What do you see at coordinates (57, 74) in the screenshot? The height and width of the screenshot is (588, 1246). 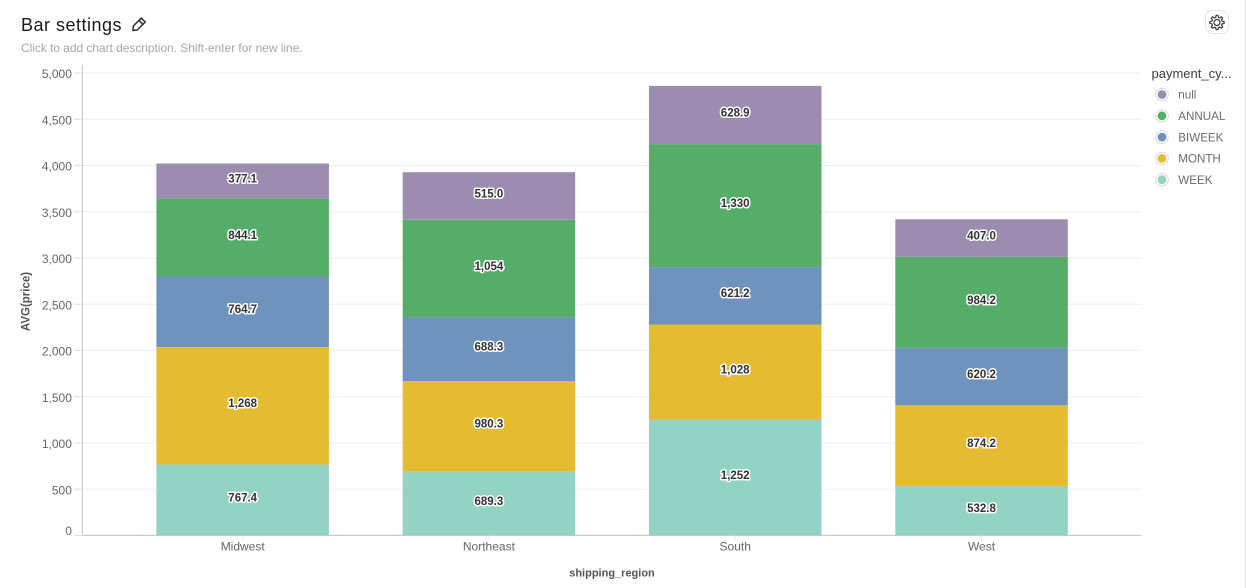 I see `svg-text: 5,000` at bounding box center [57, 74].